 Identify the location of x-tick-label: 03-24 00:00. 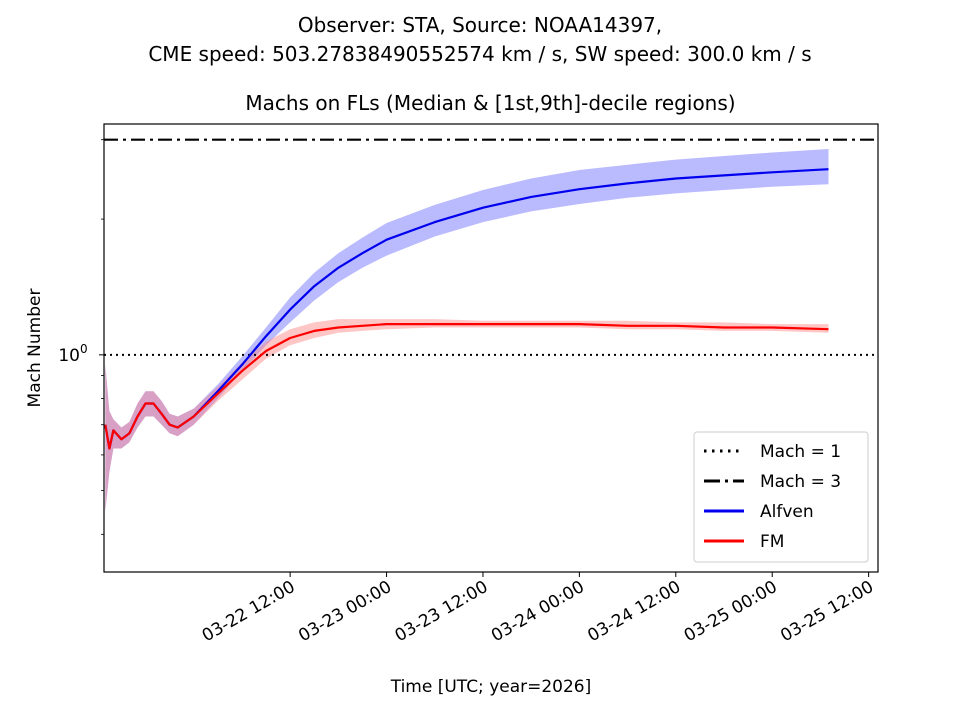
(538, 611).